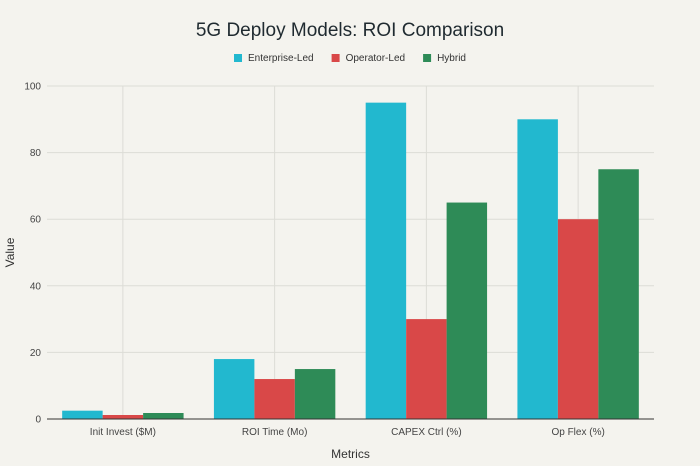 The image size is (700, 466). Describe the element at coordinates (350, 454) in the screenshot. I see `x-axis-label: Metrics` at that location.